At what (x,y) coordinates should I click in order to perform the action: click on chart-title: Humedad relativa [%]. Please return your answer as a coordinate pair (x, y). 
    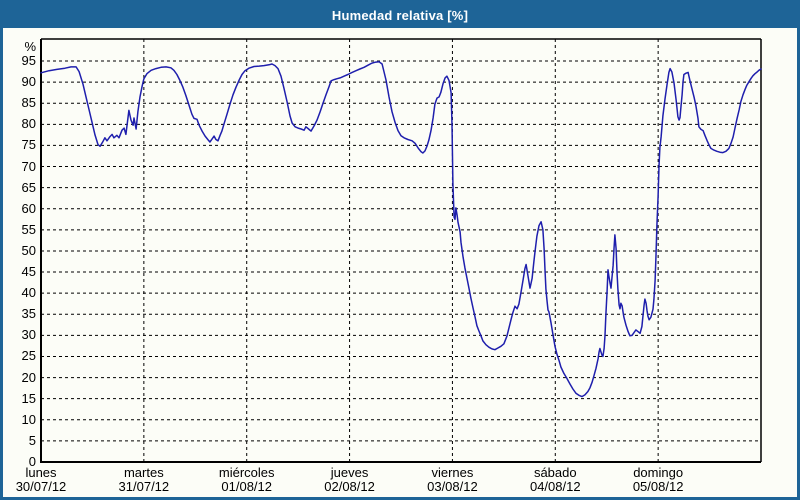
    Looking at the image, I should click on (400, 15).